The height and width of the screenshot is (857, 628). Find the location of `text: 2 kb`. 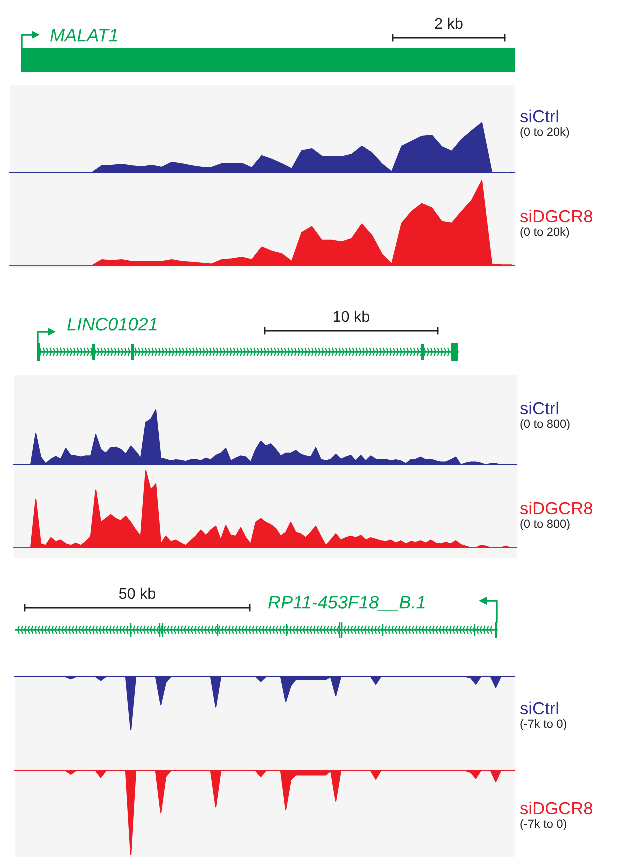

text: 2 kb is located at coordinates (449, 24).